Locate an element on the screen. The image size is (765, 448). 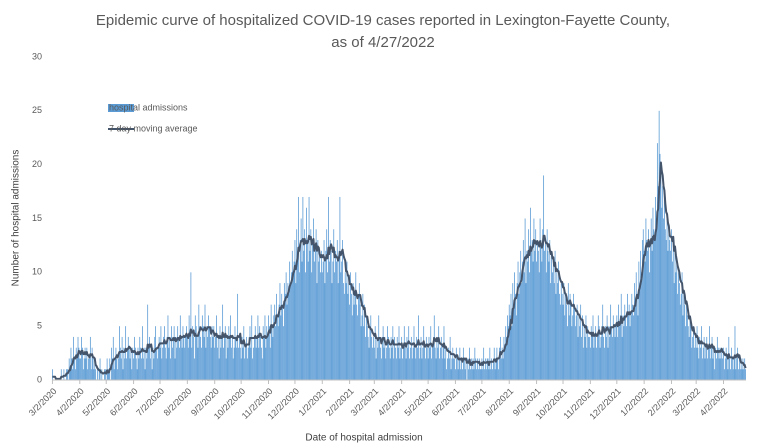
x-tick-label: 4/2/2020 is located at coordinates (70, 402).